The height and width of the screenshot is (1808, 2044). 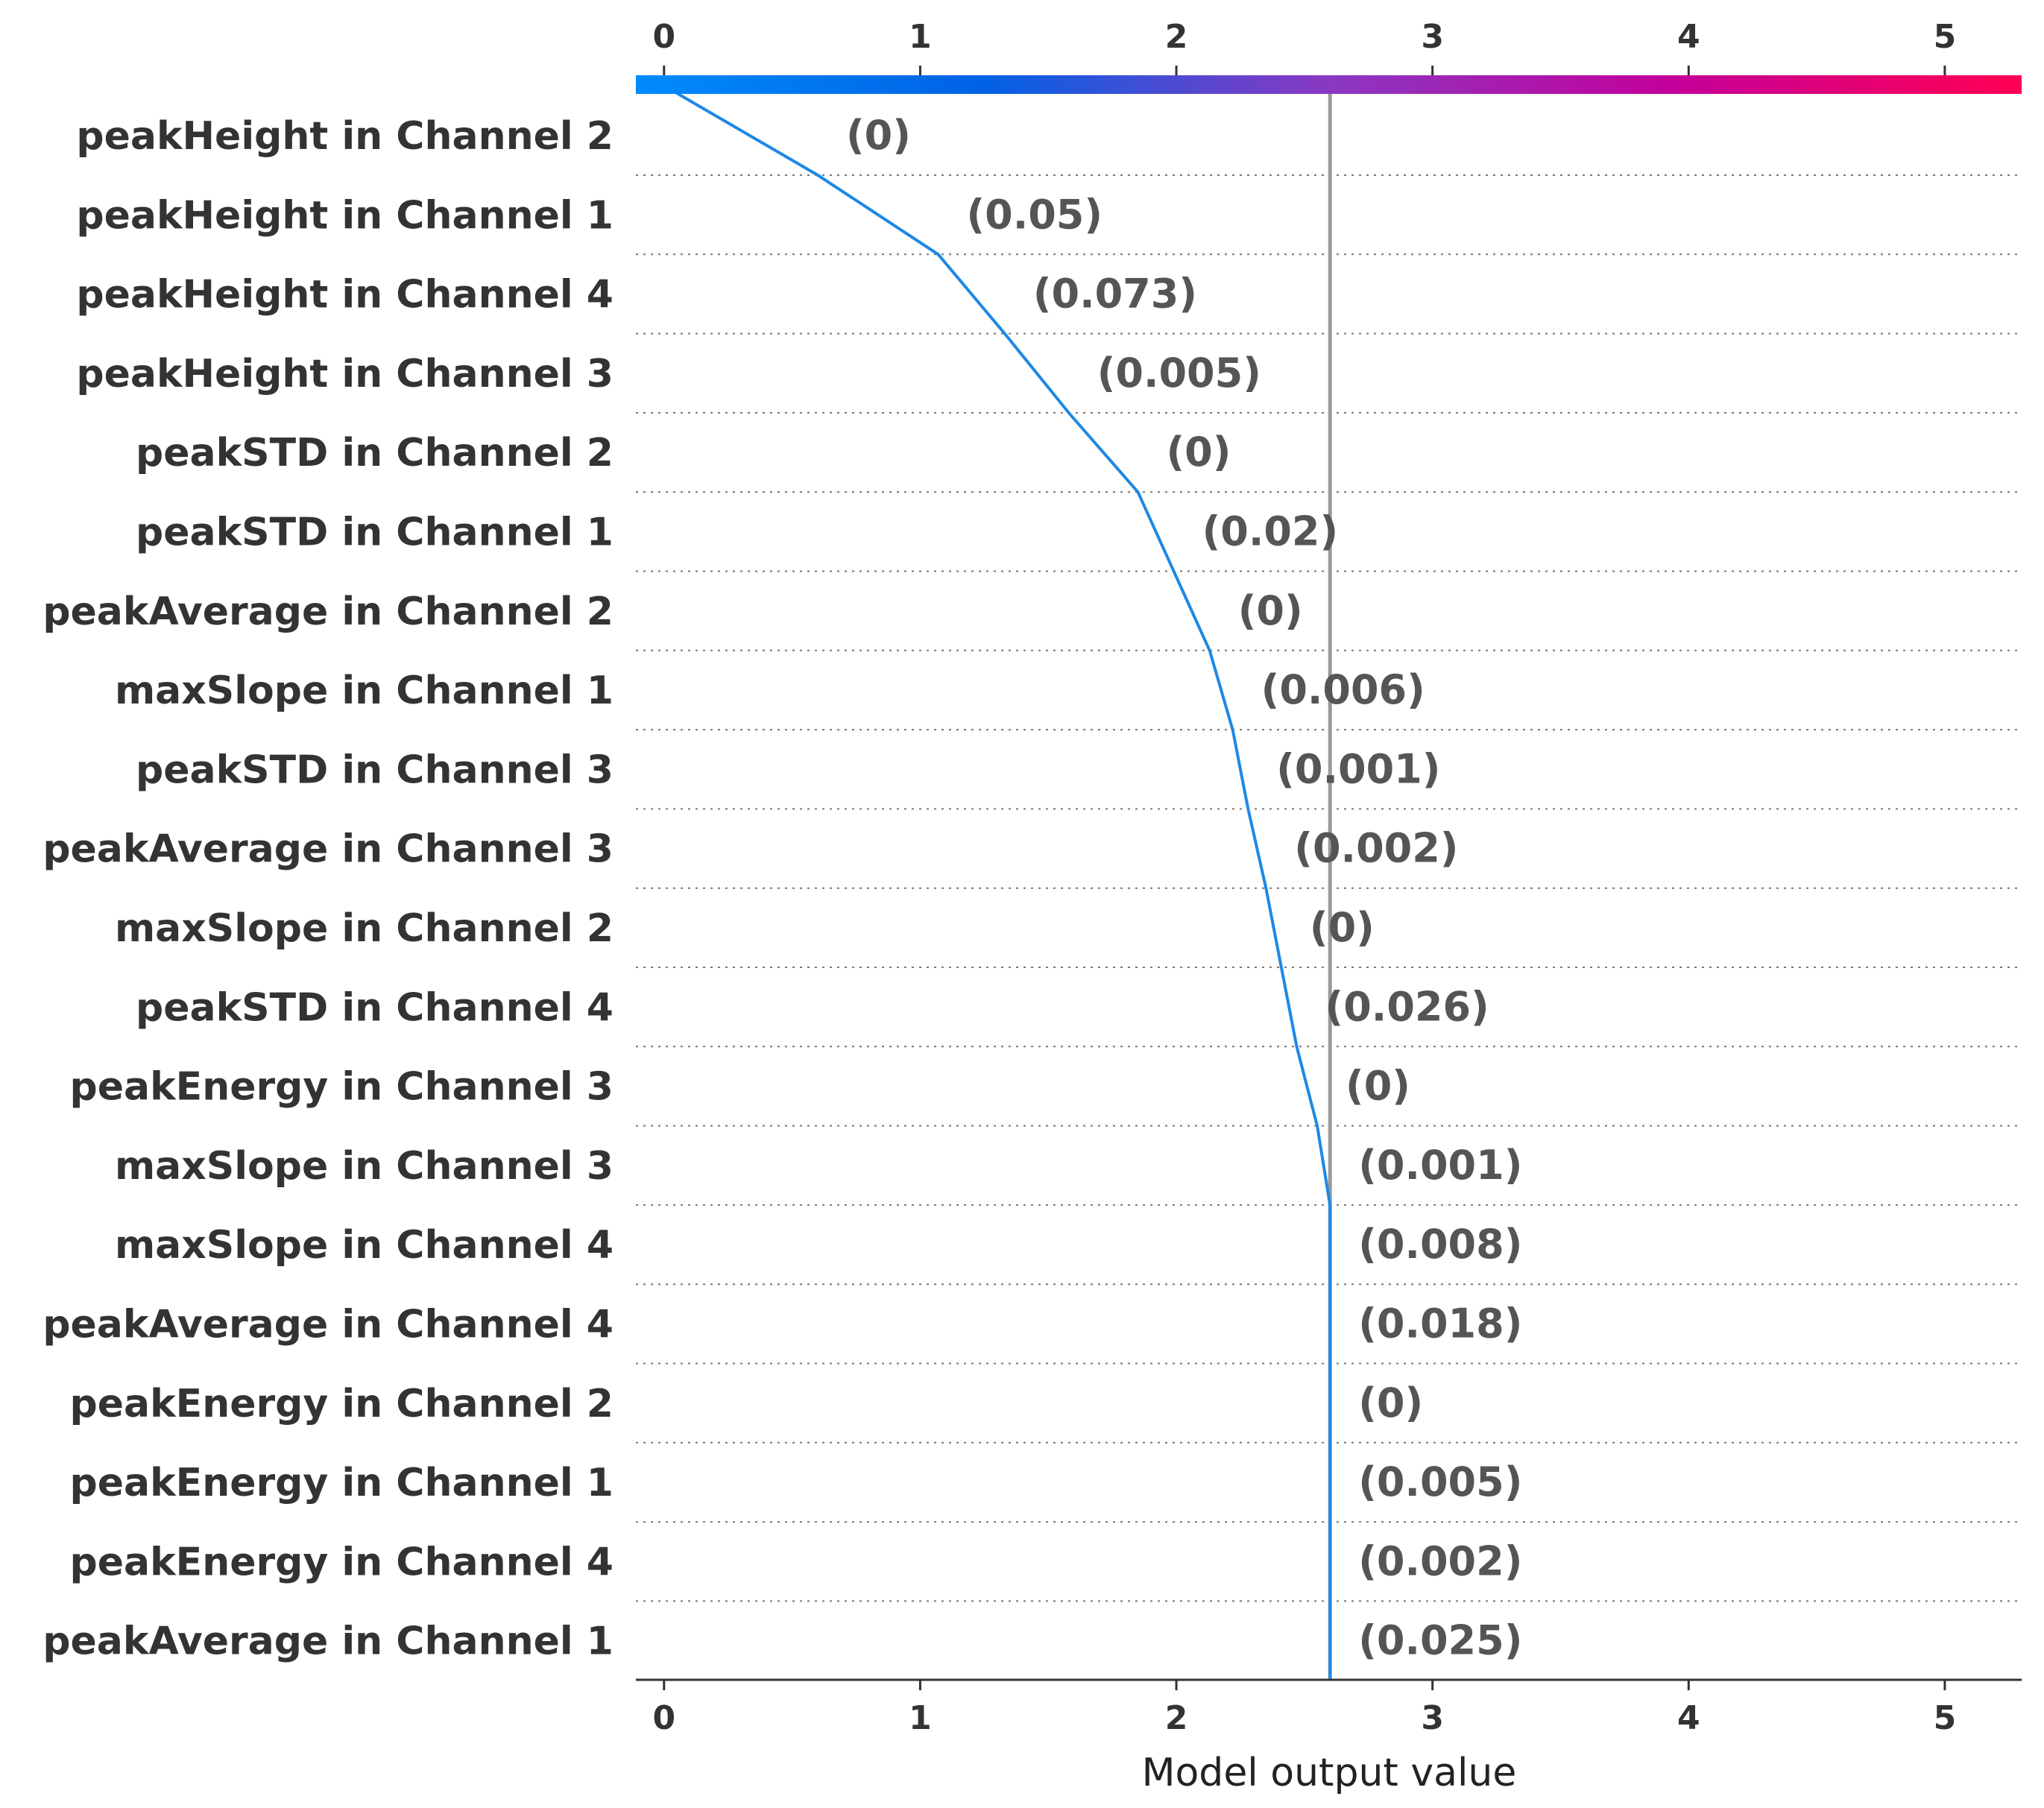 What do you see at coordinates (342, 1404) in the screenshot?
I see `feature-label: peakEnergy in Channel 2` at bounding box center [342, 1404].